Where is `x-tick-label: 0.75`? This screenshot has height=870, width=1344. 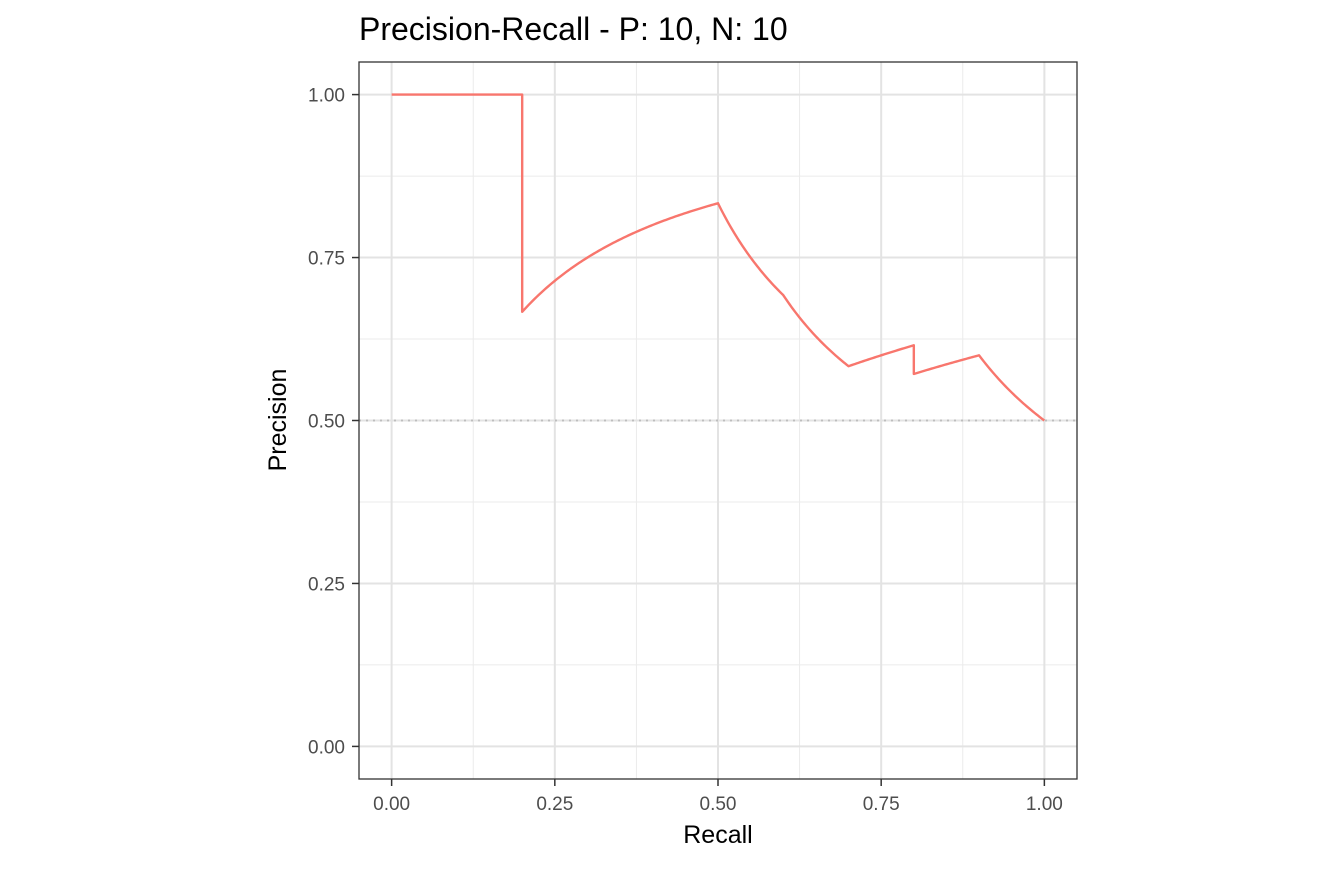
x-tick-label: 0.75 is located at coordinates (881, 804).